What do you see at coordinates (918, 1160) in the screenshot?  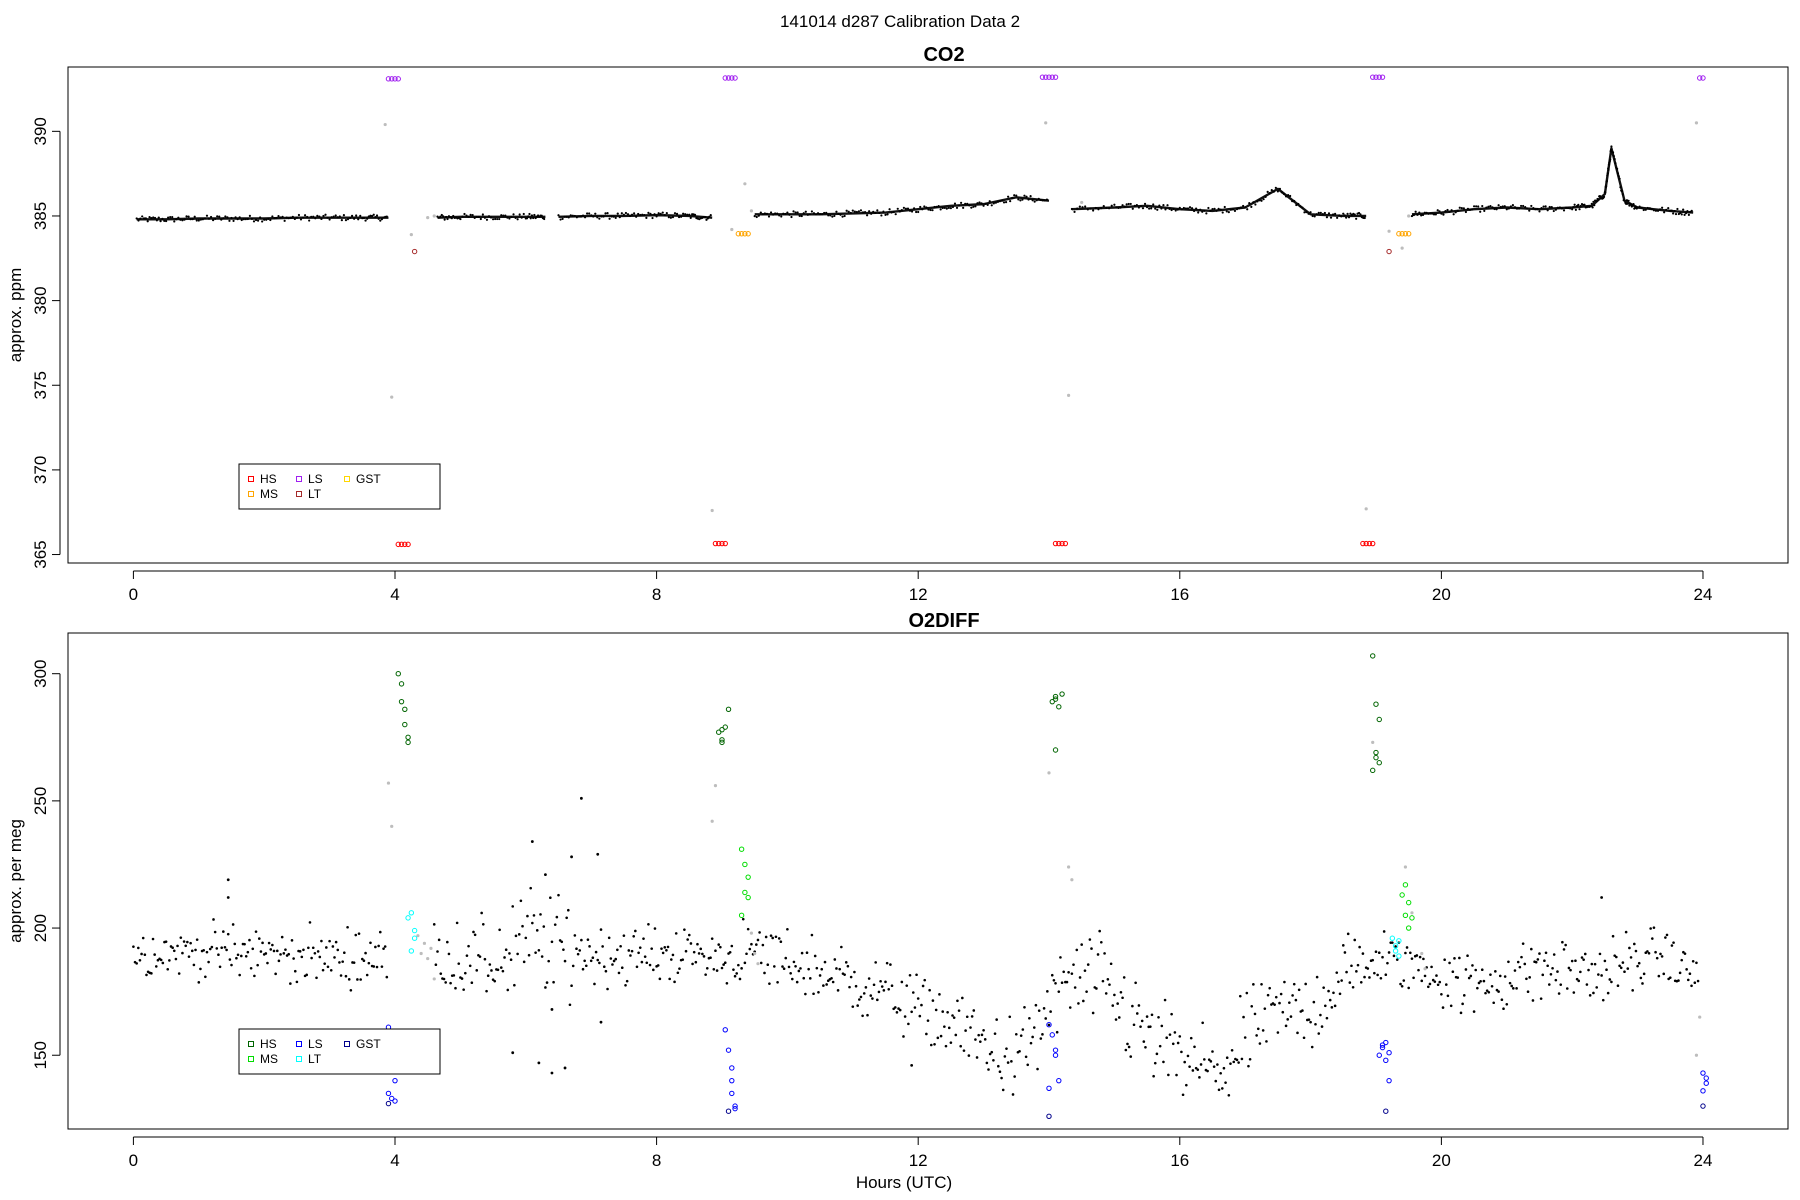 I see `x-tick-label: 12` at bounding box center [918, 1160].